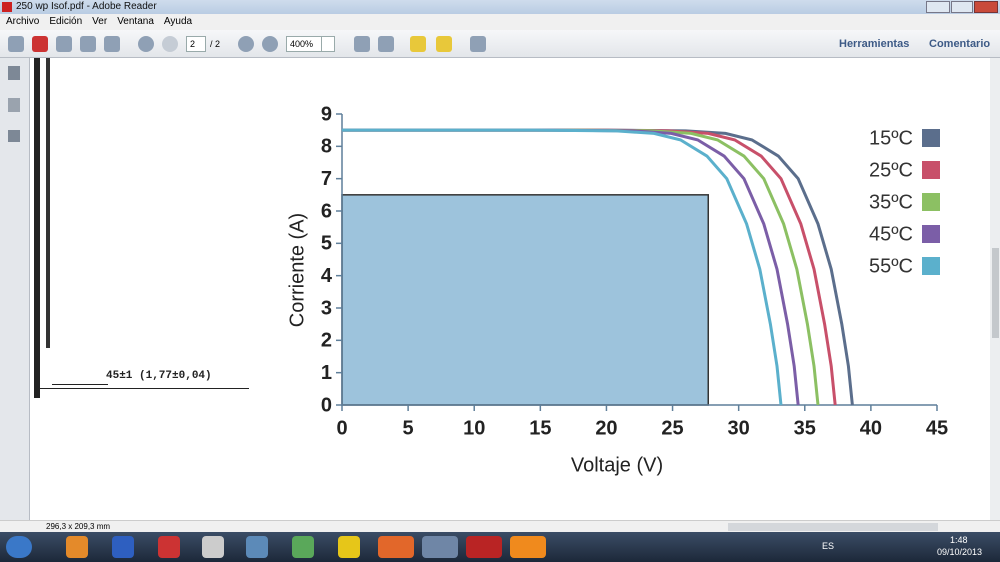  I want to click on menu-item: Ayuda, so click(178, 21).